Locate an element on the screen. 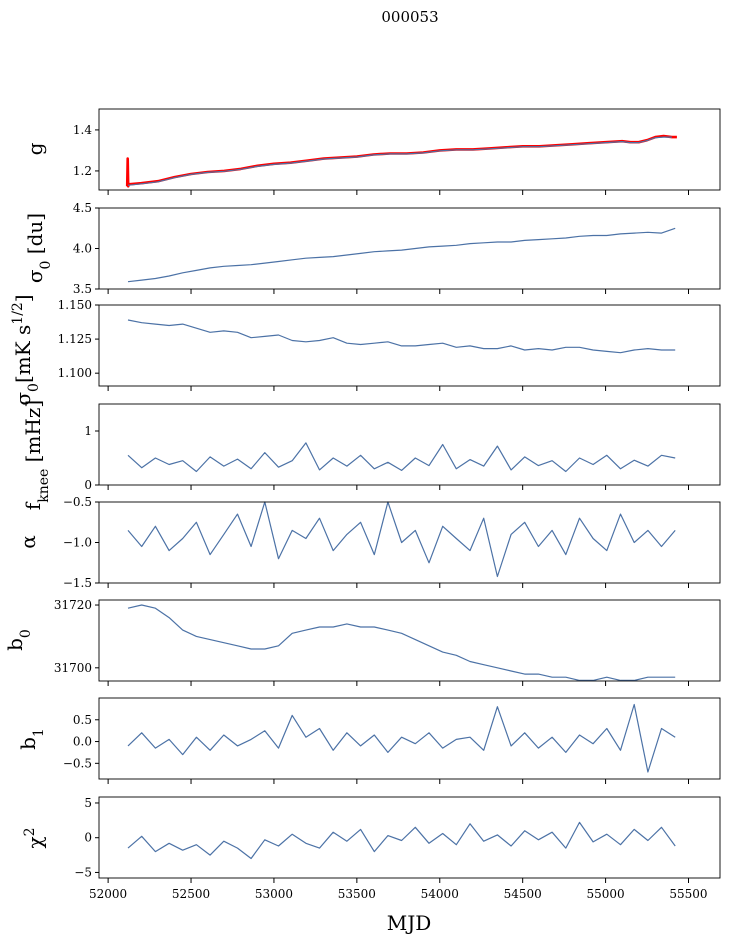  y-axis-label: σ0[mK s1/2] is located at coordinates (26, 349).